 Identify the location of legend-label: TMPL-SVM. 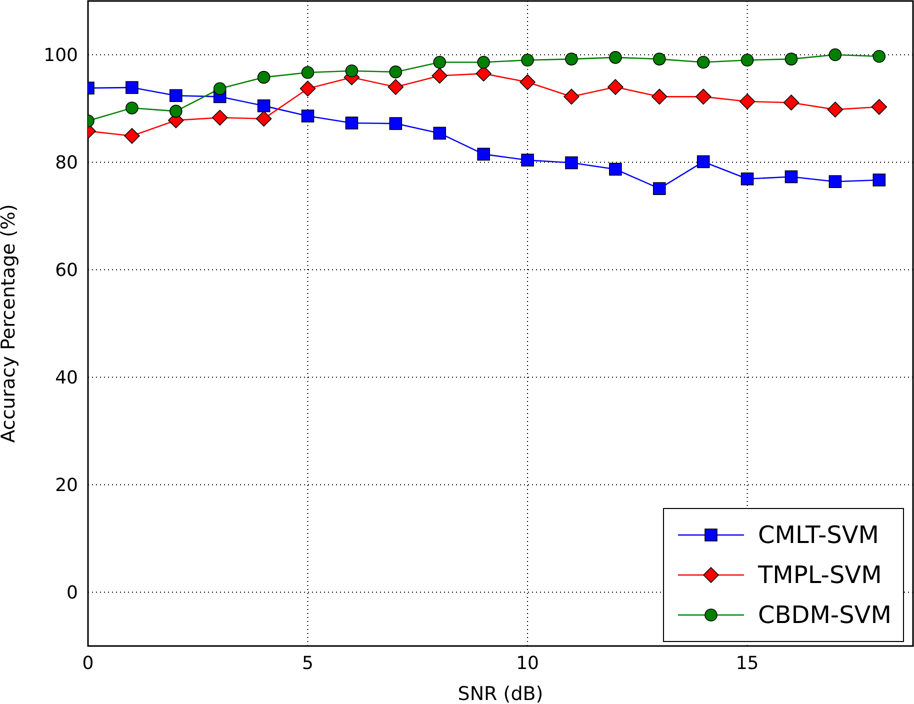
(820, 575).